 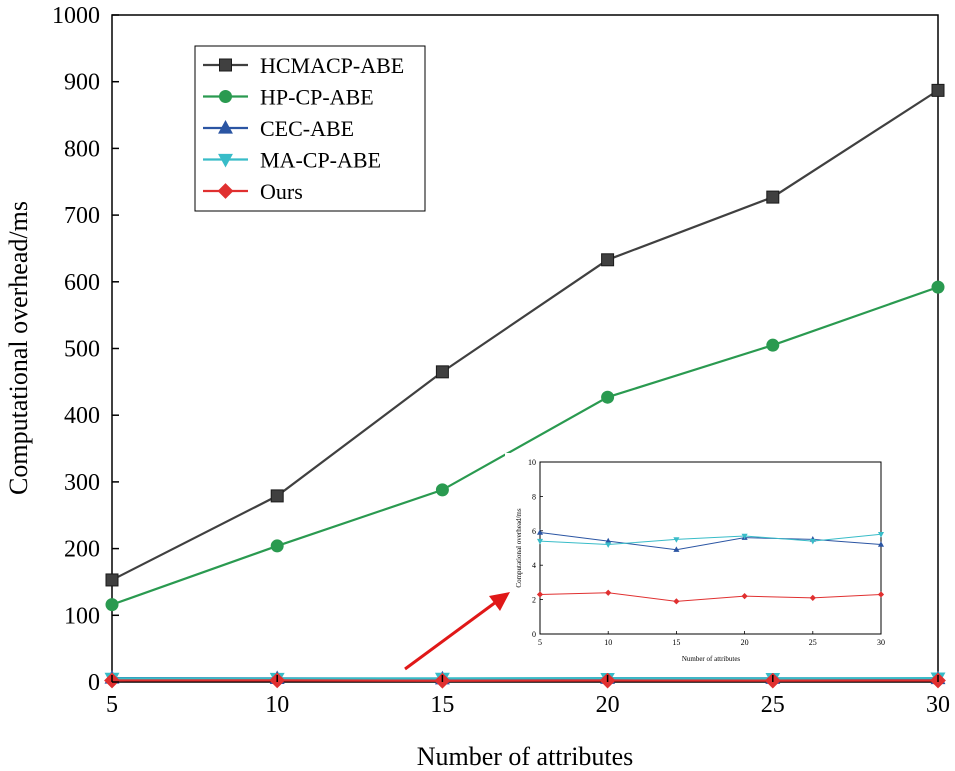 I want to click on y-tick-label: 300, so click(x=82, y=483).